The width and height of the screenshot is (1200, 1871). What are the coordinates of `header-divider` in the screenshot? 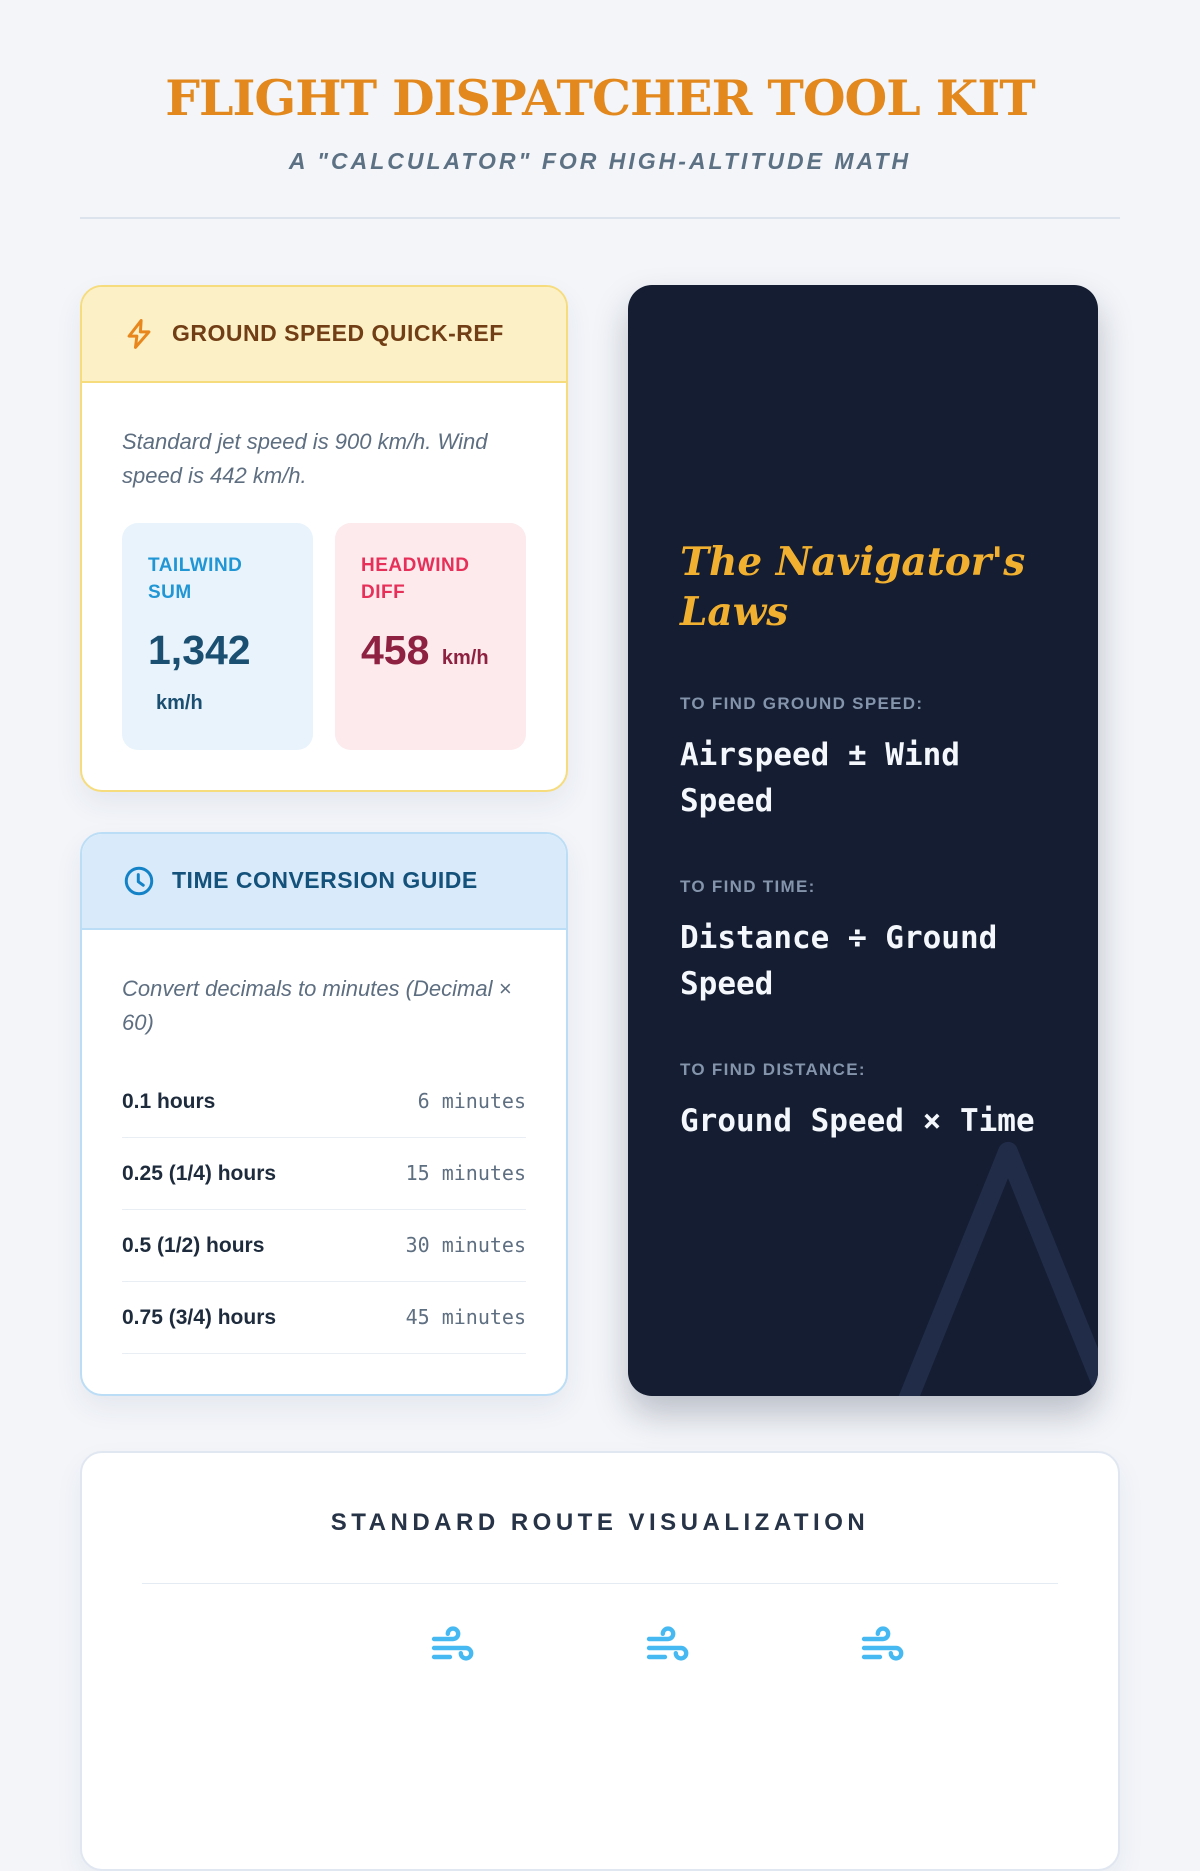 It's located at (600, 217).